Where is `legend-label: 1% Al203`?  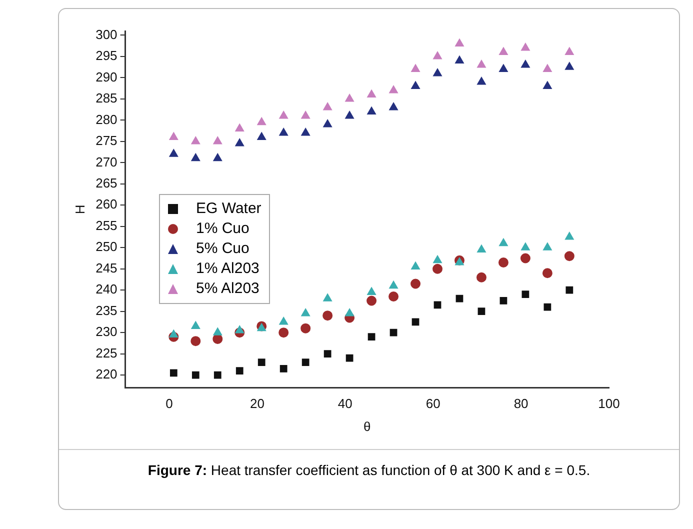
legend-label: 1% Al203 is located at coordinates (228, 268).